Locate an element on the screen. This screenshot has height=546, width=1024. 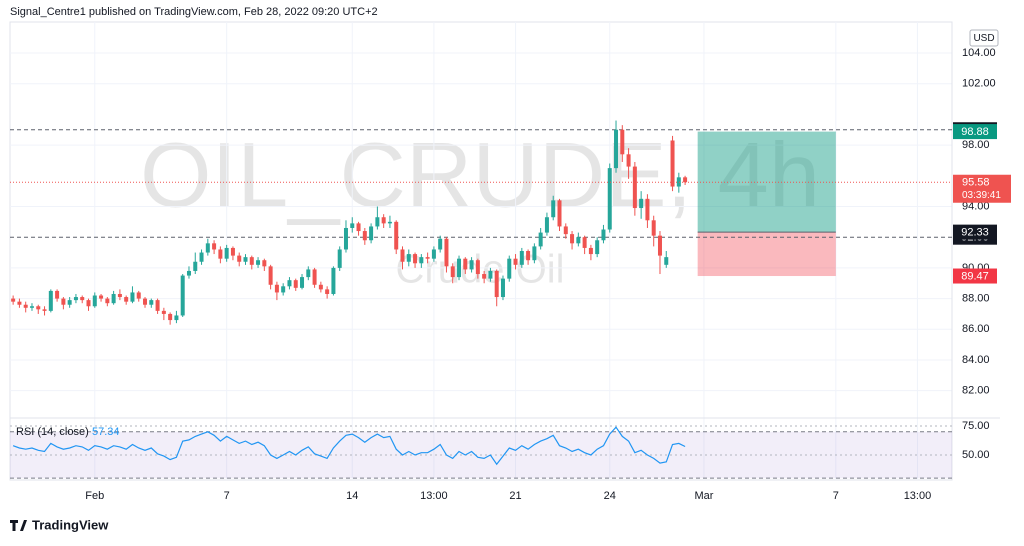
stop-loss-label-box is located at coordinates (975, 276).